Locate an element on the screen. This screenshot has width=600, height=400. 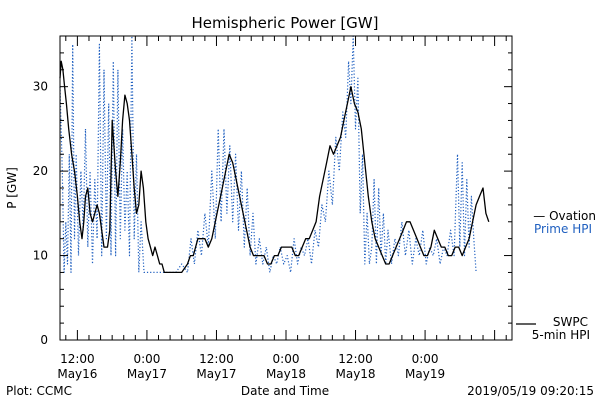
legend-ovation-line2: Prime HPI is located at coordinates (563, 229).